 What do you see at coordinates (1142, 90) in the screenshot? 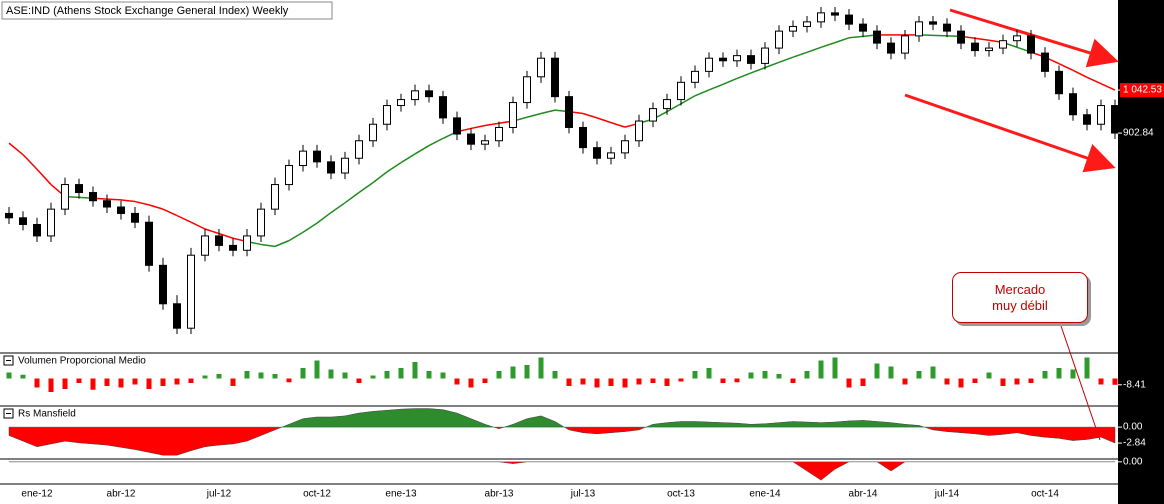
I see `price-highlight` at bounding box center [1142, 90].